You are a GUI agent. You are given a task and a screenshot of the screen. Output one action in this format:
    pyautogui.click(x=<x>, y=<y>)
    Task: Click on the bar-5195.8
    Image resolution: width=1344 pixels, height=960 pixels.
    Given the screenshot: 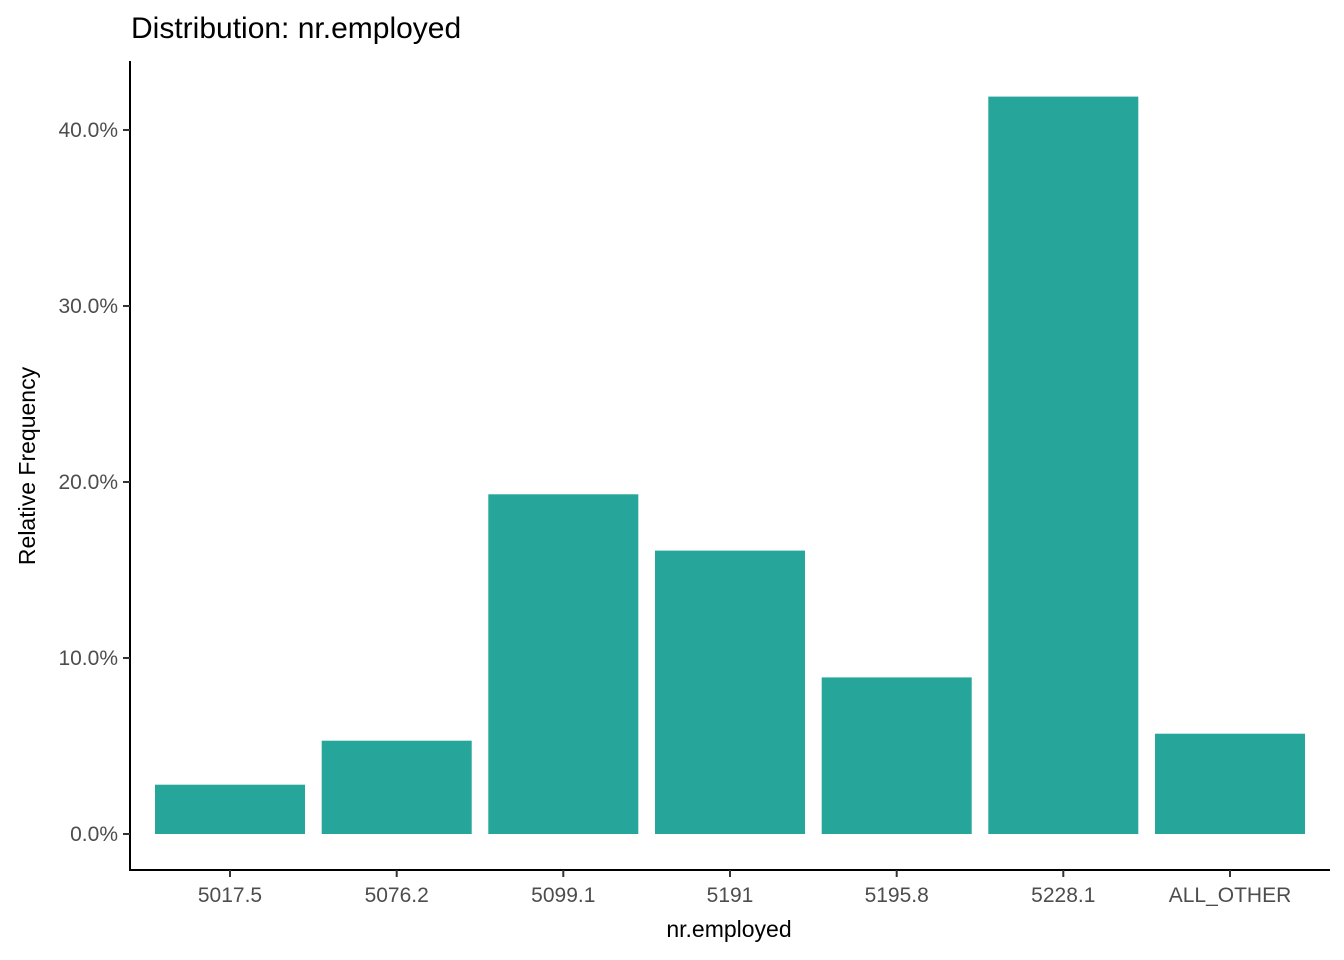 What is the action you would take?
    pyautogui.click(x=896, y=755)
    